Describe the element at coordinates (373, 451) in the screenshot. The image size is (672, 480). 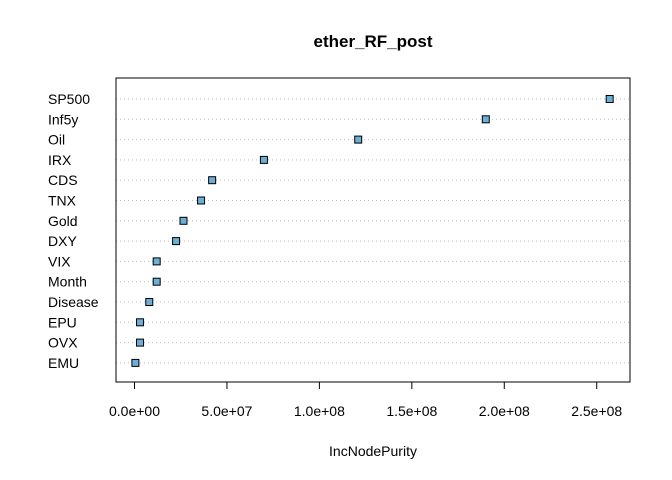
I see `x-axis-label: IncNodePurity` at that location.